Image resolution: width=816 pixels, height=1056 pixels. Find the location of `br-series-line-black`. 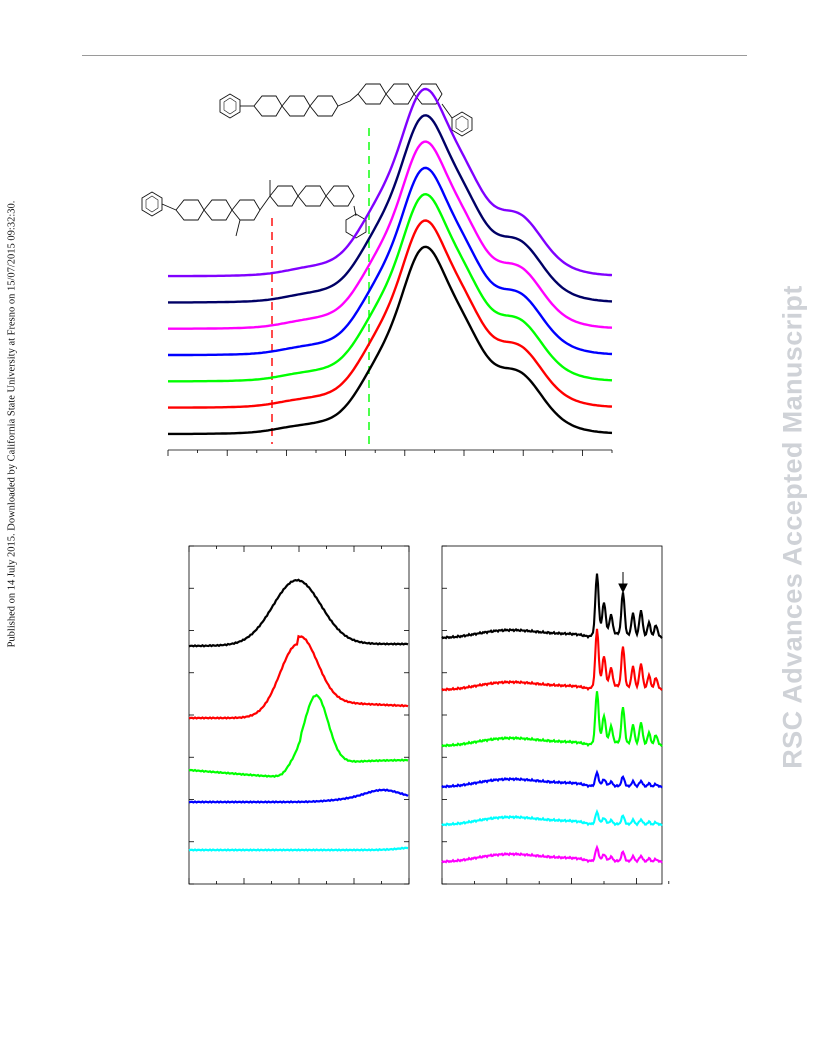

br-series-line-black is located at coordinates (552, 606).